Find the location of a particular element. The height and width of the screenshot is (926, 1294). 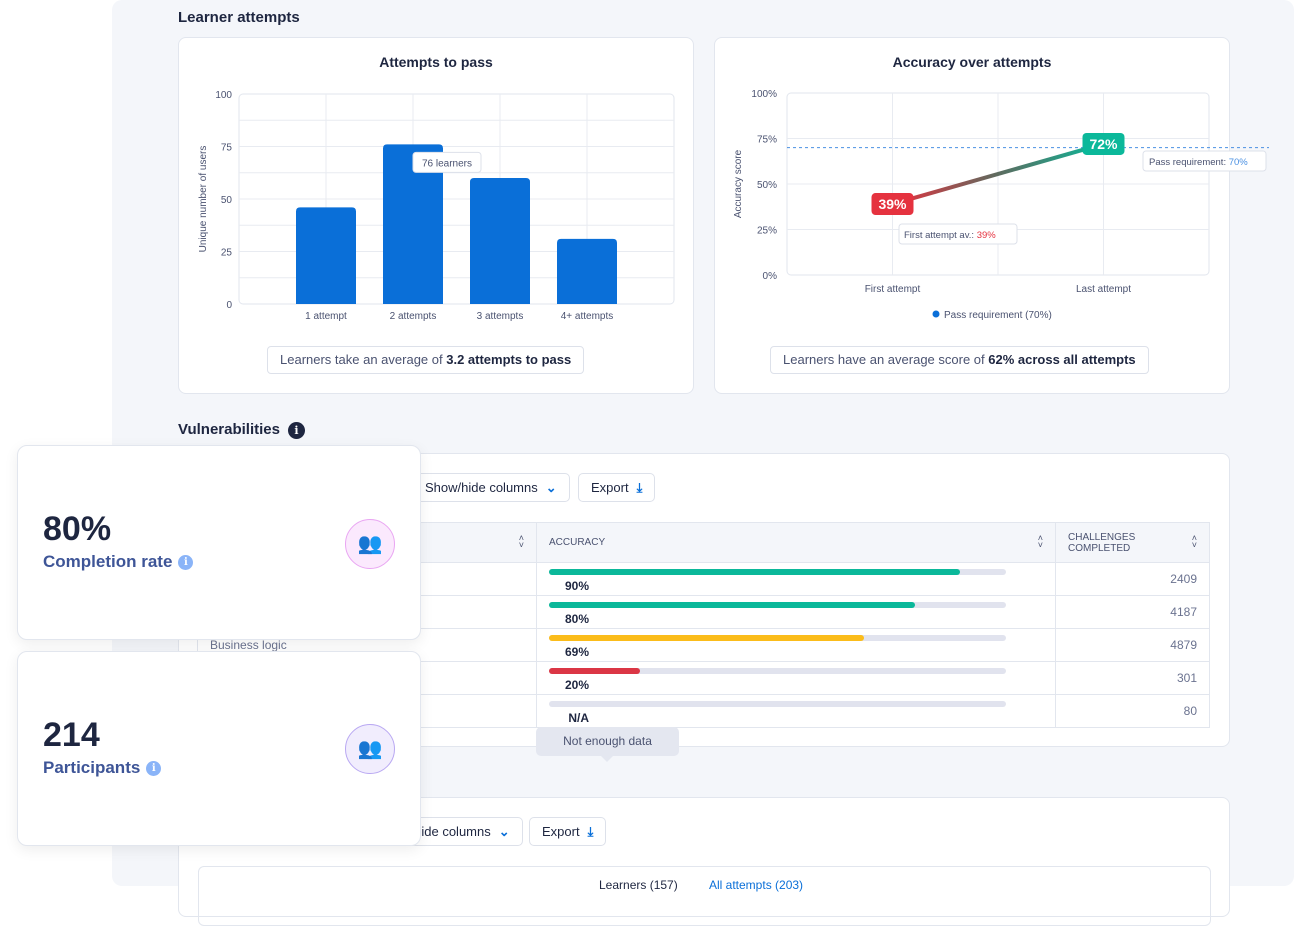

not-enough-data-tooltip: Not enough data is located at coordinates (607, 744).